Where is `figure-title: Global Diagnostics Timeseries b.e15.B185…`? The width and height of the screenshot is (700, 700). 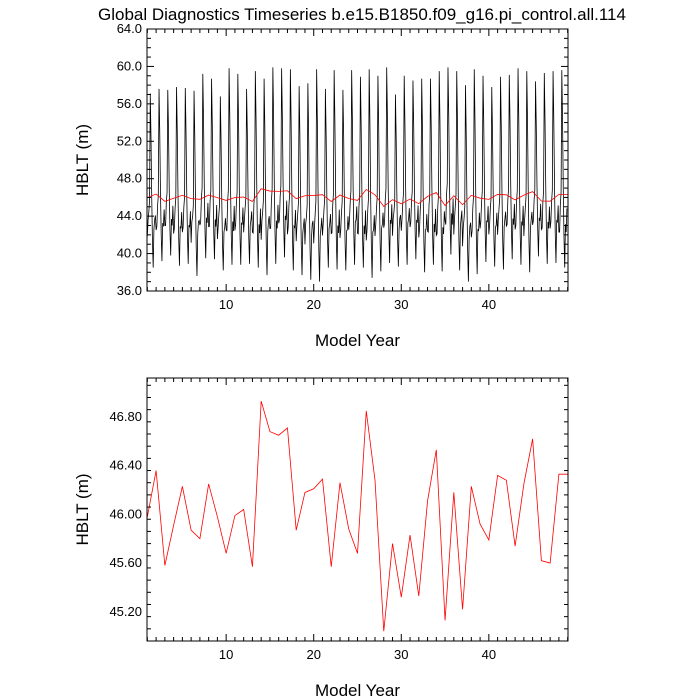 figure-title: Global Diagnostics Timeseries b.e15.B185… is located at coordinates (362, 14).